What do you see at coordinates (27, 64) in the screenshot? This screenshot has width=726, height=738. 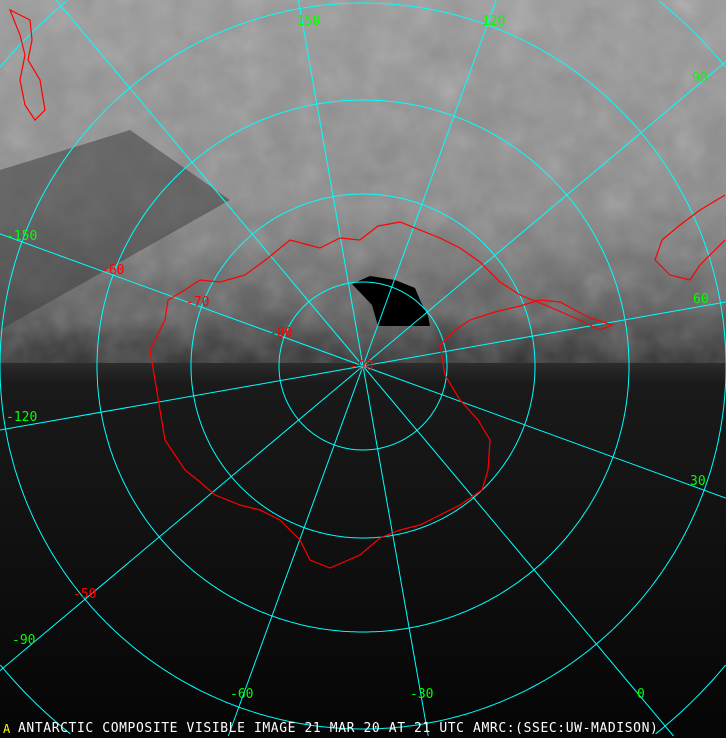 I see `new-zealand-coastline` at bounding box center [27, 64].